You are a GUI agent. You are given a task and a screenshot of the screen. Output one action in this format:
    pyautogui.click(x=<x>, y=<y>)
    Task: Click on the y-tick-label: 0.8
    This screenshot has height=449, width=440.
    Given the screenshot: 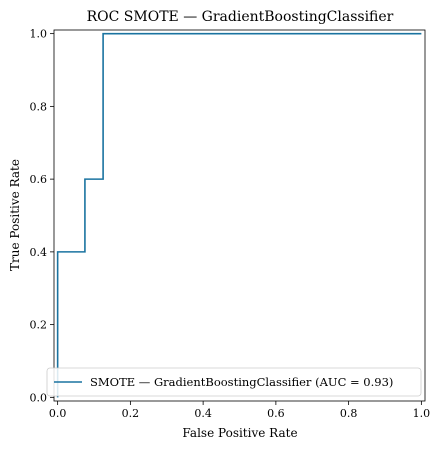 What is the action you would take?
    pyautogui.click(x=39, y=106)
    